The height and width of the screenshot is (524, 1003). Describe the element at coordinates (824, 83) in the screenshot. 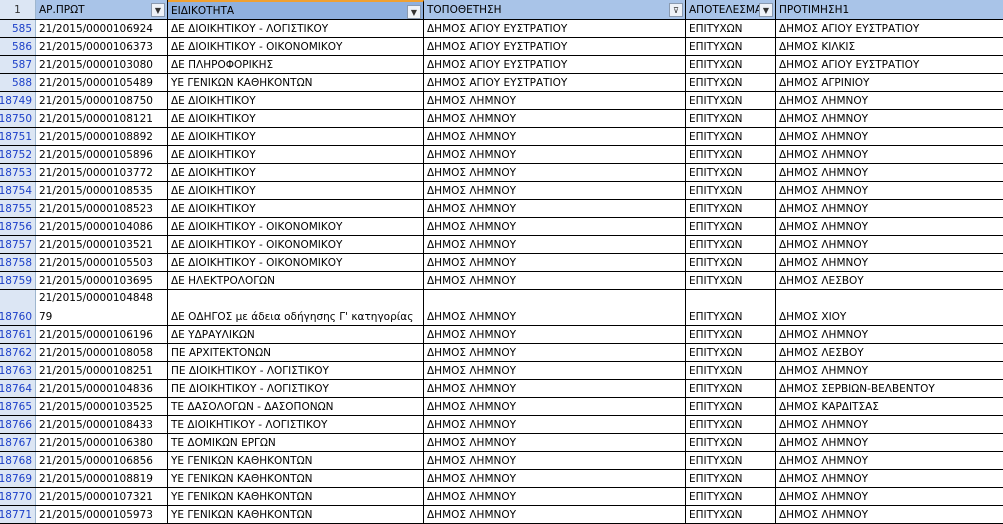

I see `cell-protimisi1: ΔΗΜΟΣ ΑΓΡΙΝΙΟΥ` at that location.